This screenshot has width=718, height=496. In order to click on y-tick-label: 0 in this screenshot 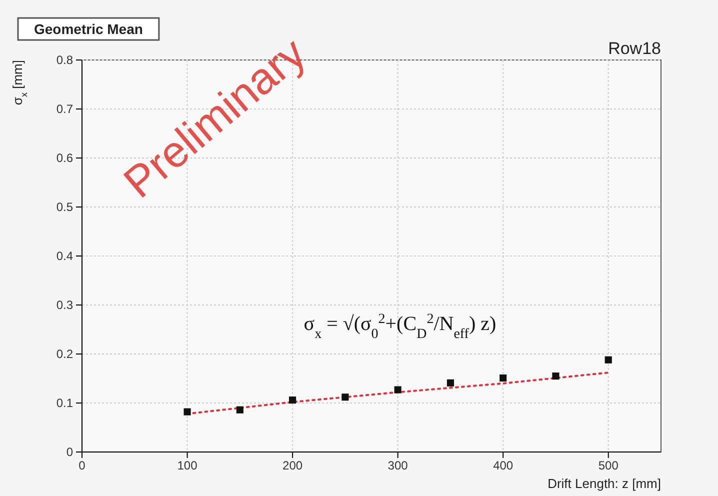, I will do `click(70, 451)`.